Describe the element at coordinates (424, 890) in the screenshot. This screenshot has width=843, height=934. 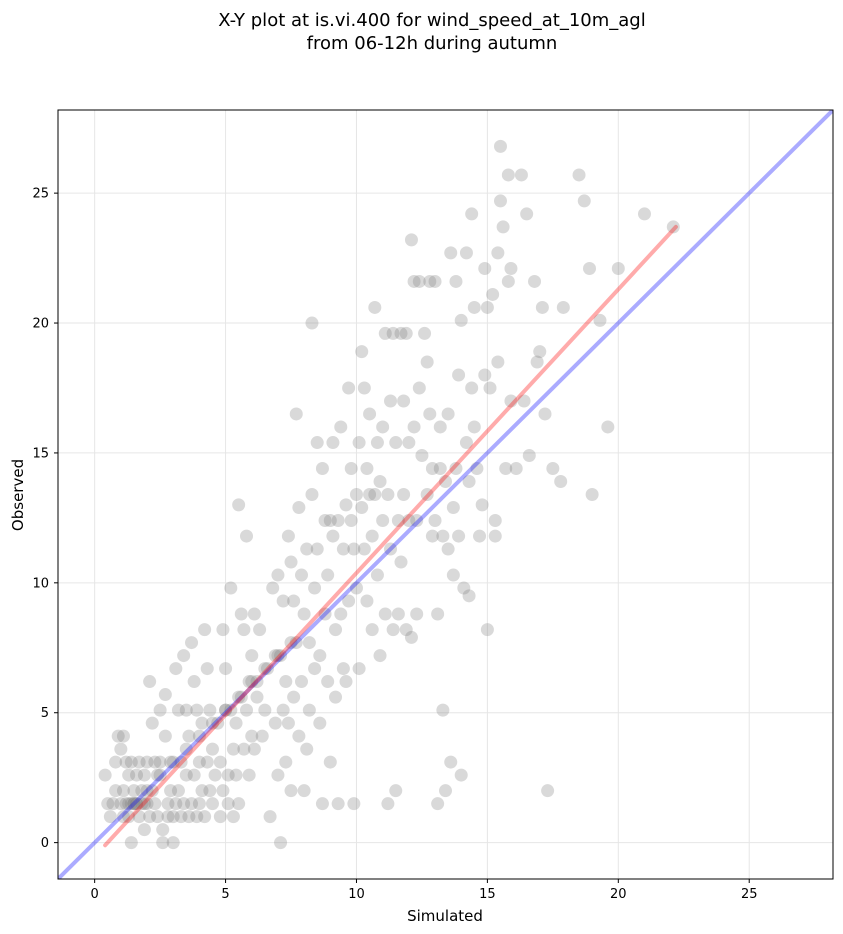
I see `x-axis-ticks: 0 5 10 15 20 25` at that location.